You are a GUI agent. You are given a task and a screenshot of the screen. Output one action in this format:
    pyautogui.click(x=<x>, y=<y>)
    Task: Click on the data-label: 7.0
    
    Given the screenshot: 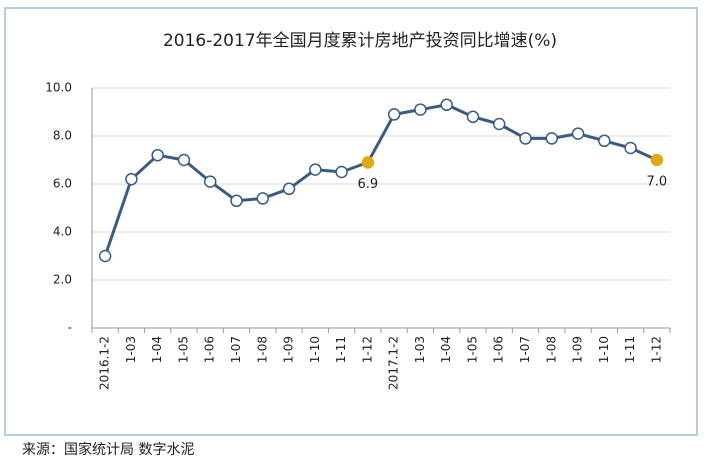 What is the action you would take?
    pyautogui.click(x=657, y=182)
    